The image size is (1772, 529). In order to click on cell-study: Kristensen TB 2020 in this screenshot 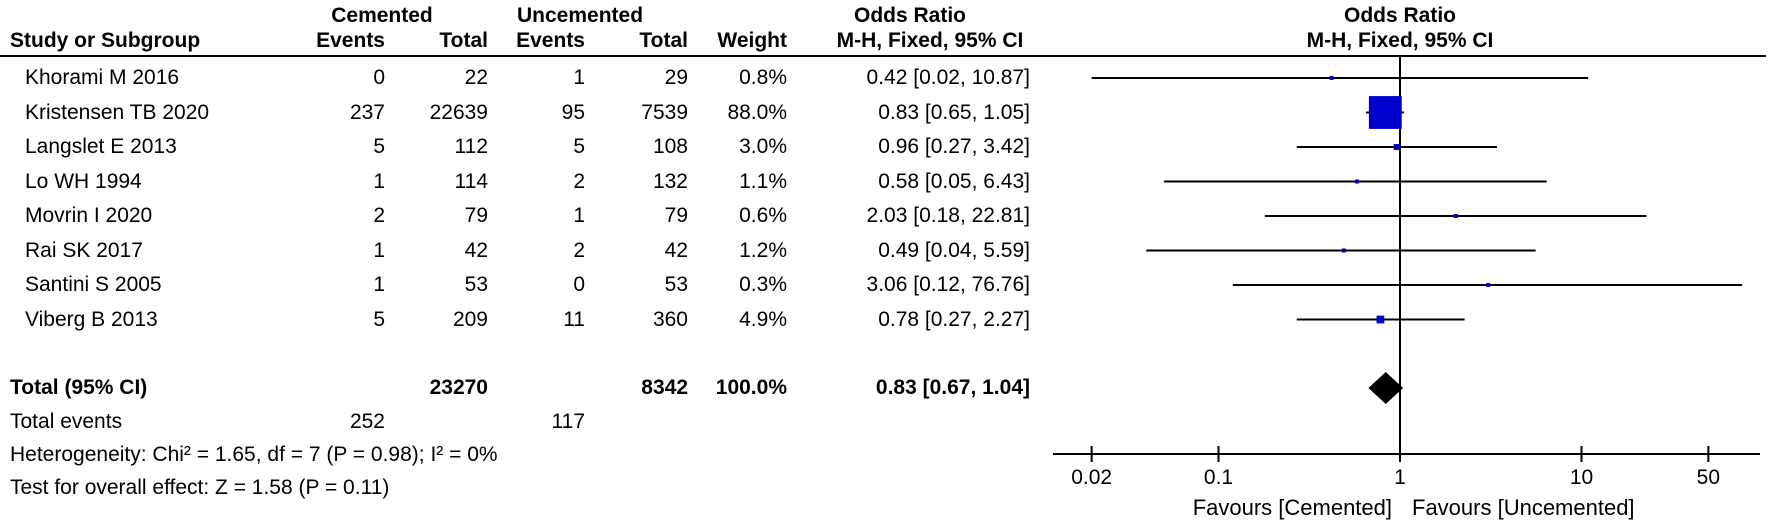, I will do `click(117, 112)`.